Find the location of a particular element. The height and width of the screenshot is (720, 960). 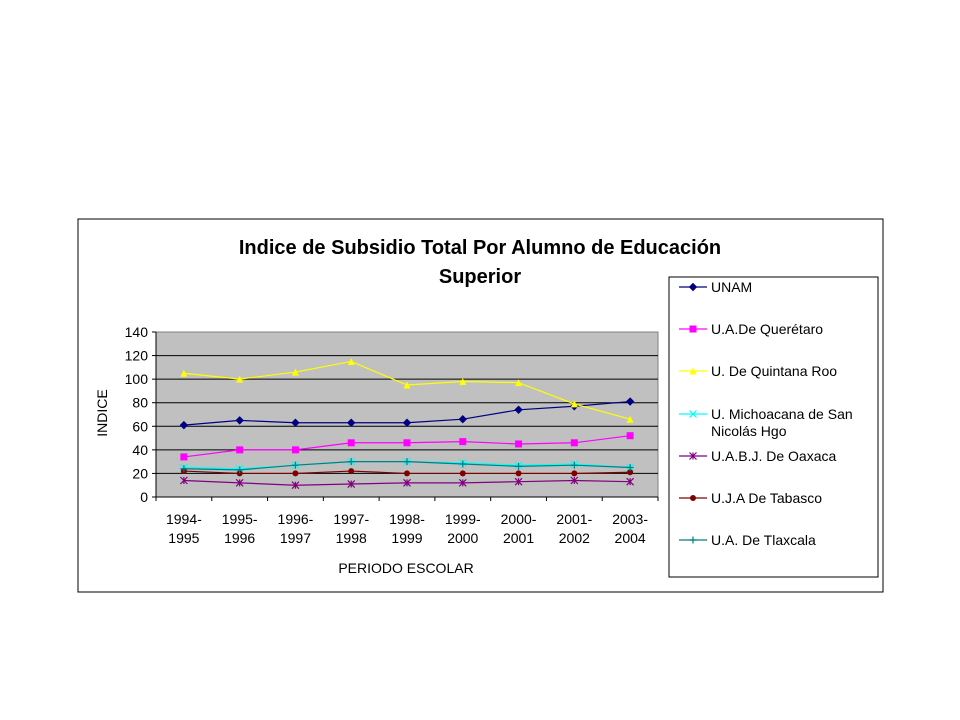

legend-entry: U. De Quintana Roo is located at coordinates (758, 371).